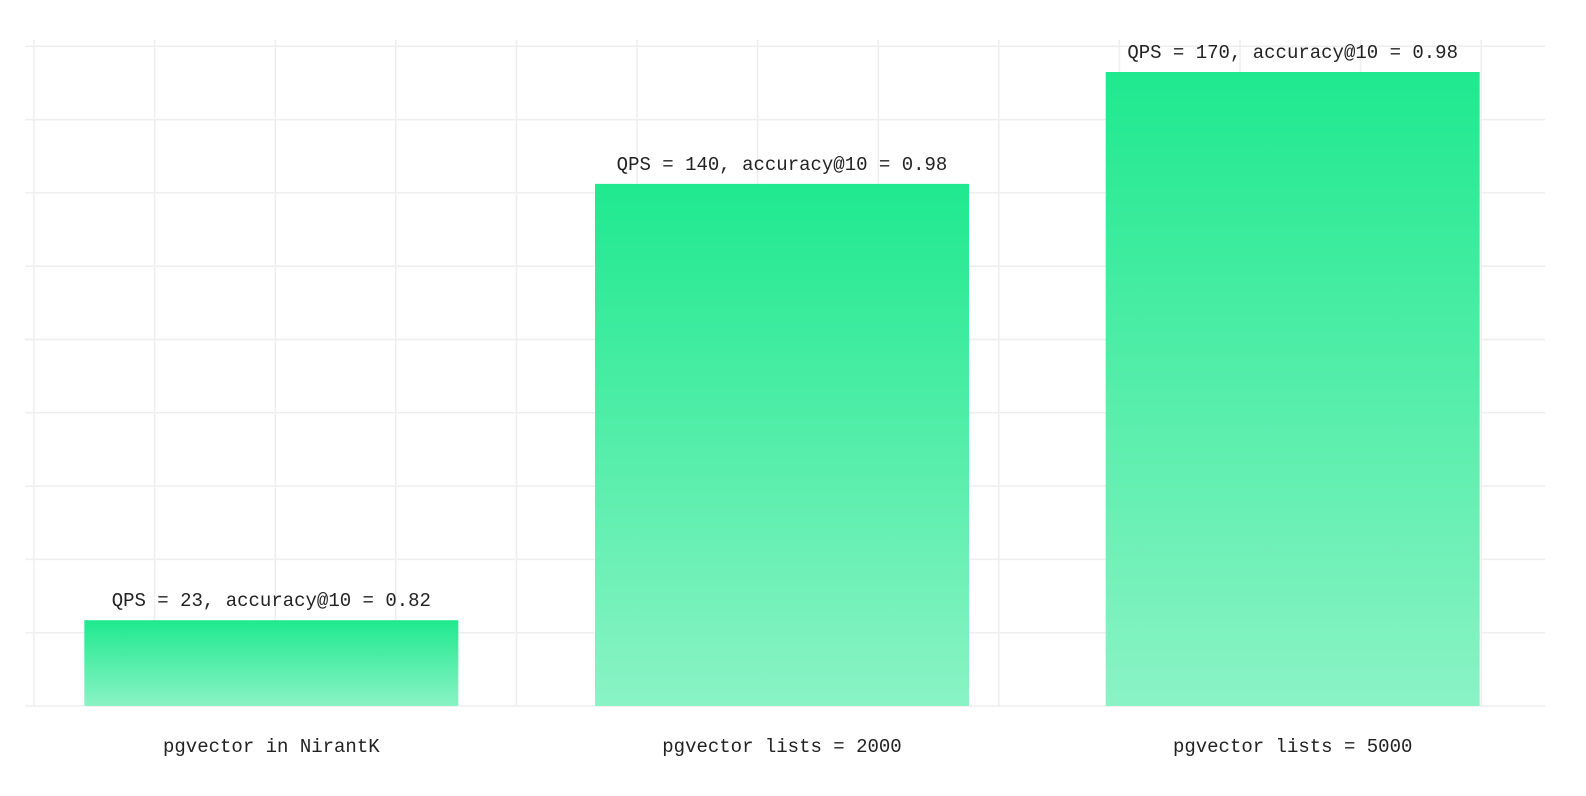  What do you see at coordinates (271, 601) in the screenshot?
I see `data-label: QPS = 23, accuracy@10 = 0.82` at bounding box center [271, 601].